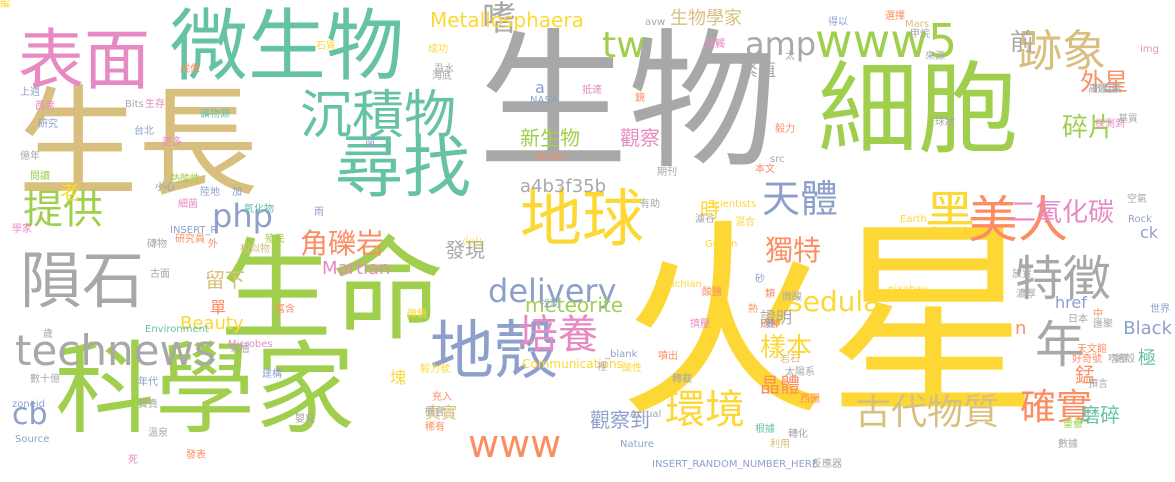 The image size is (1175, 482). I want to click on cloud-word: 發表, so click(196, 455).